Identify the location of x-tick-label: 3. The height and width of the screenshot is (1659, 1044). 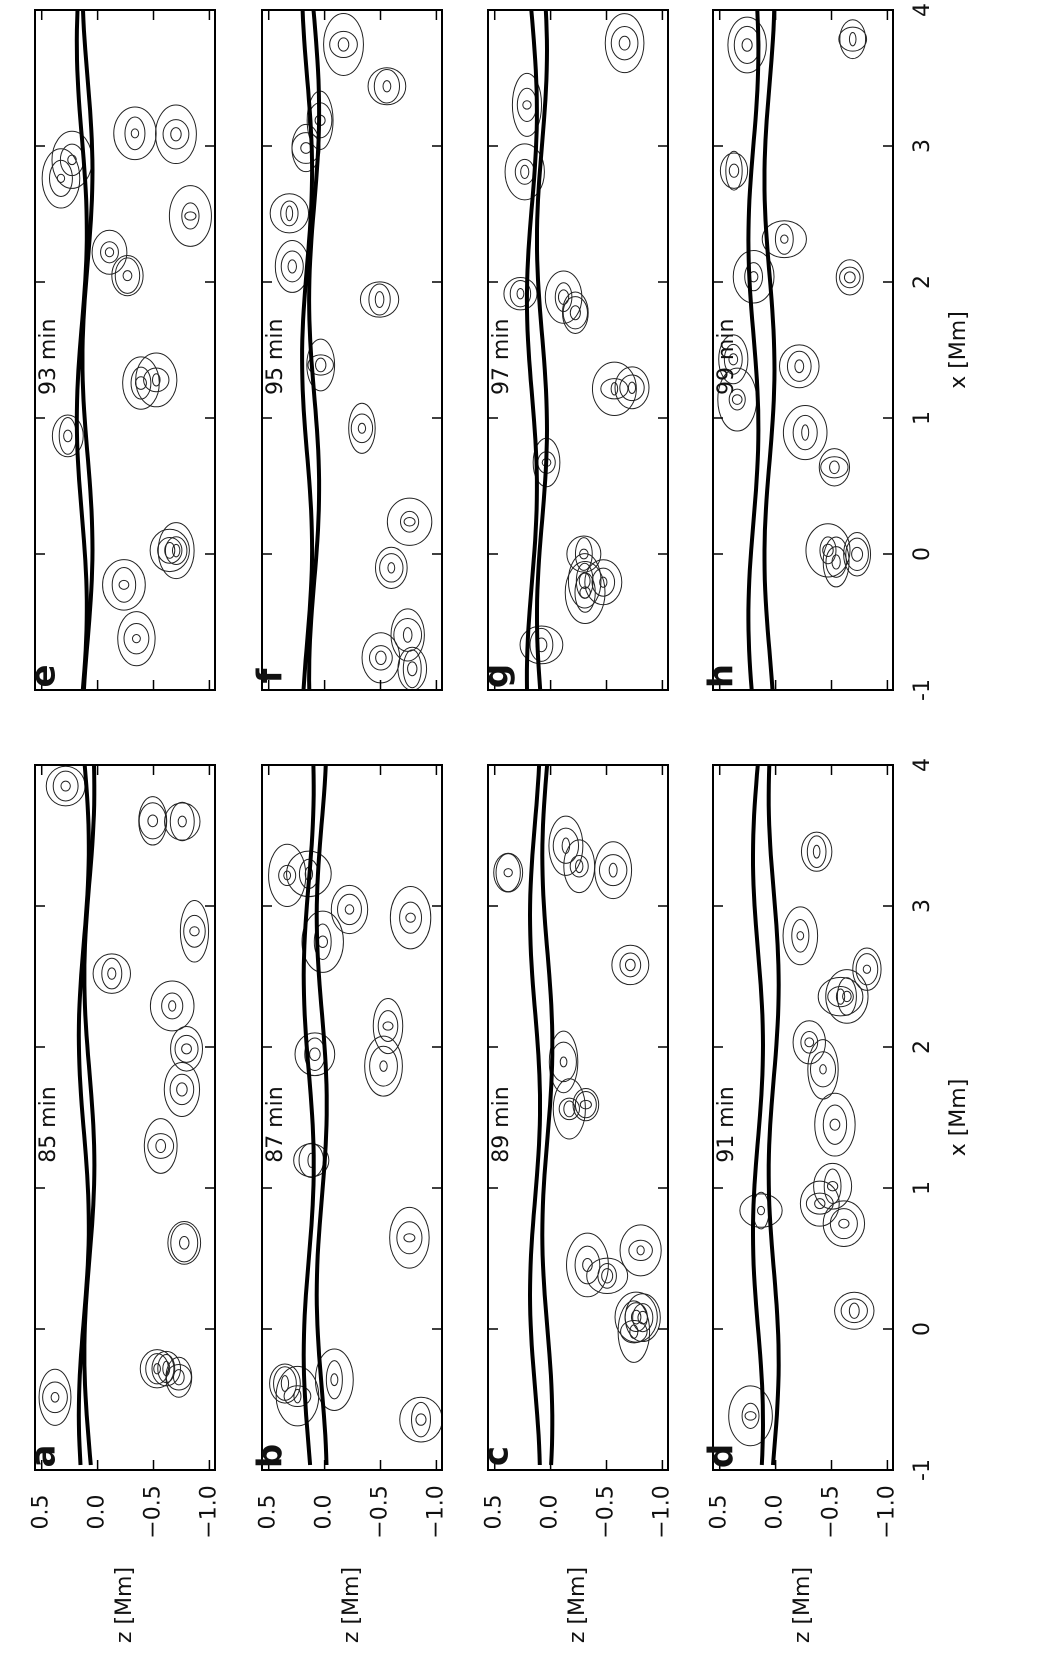
(922, 906).